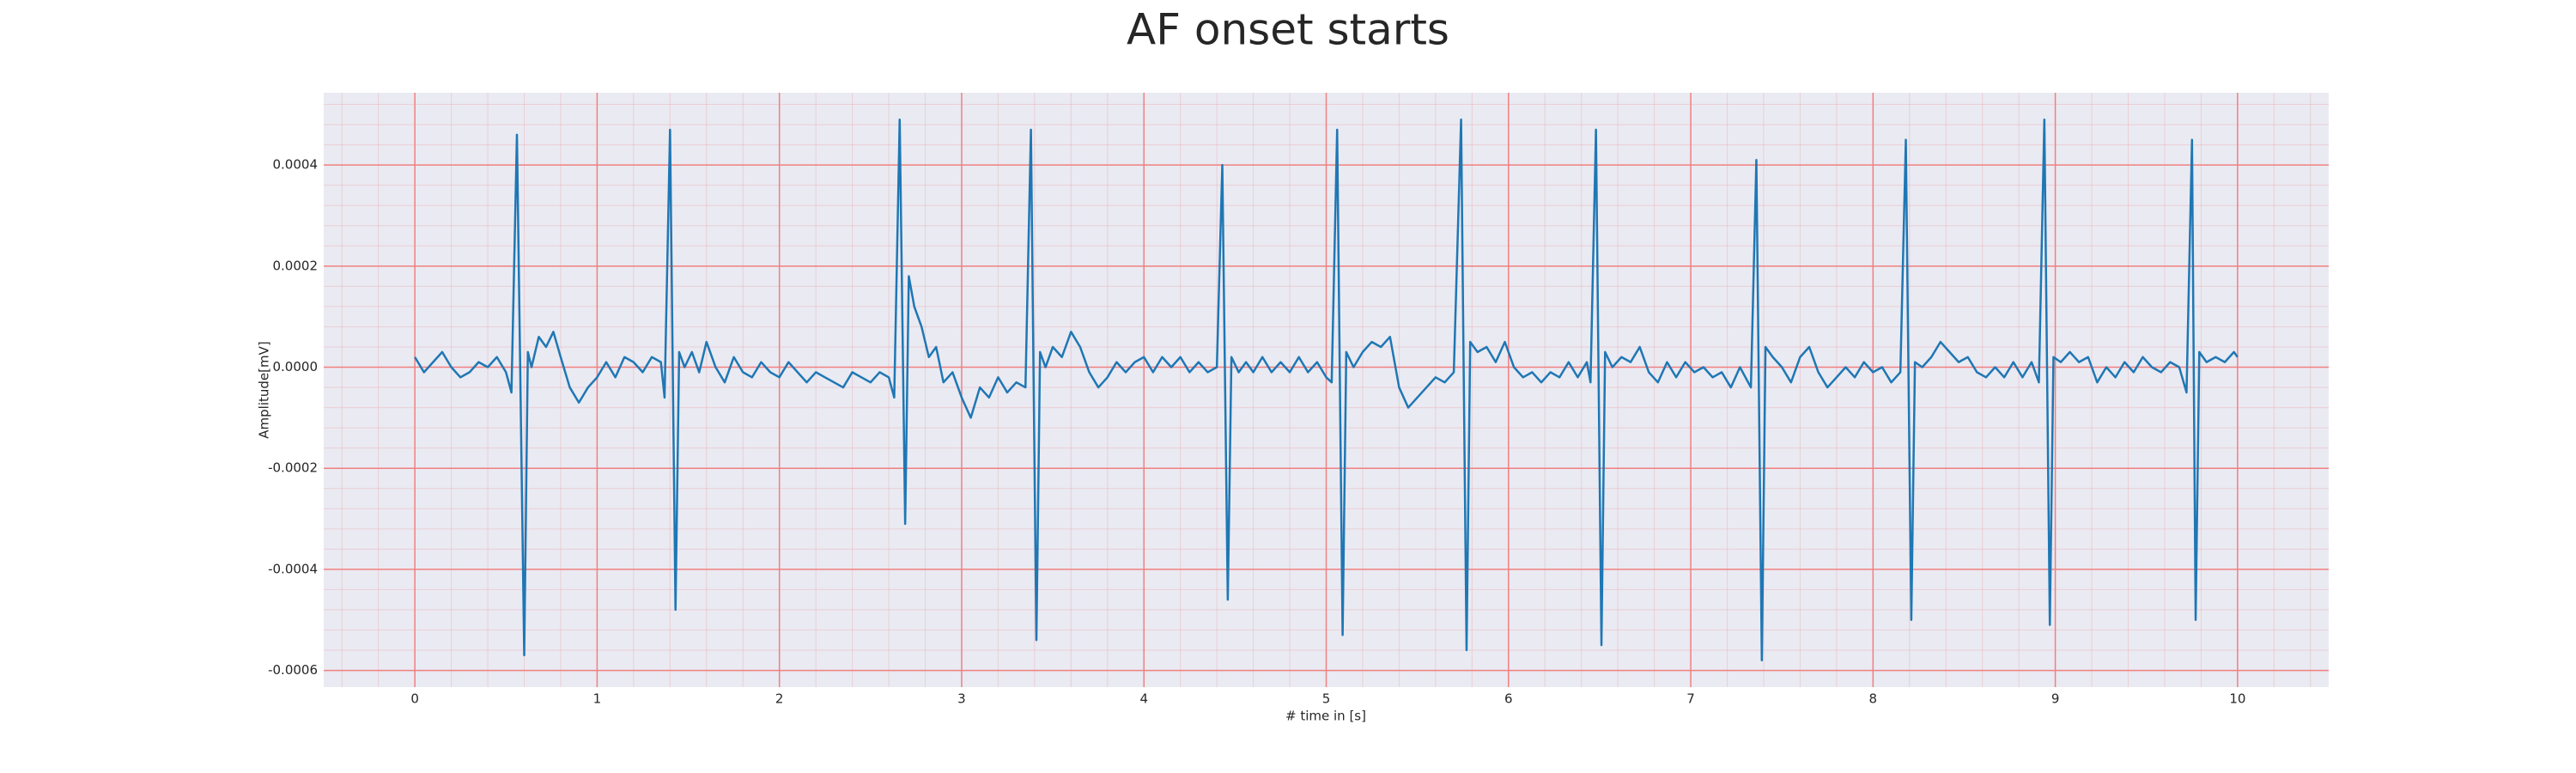 This screenshot has width=2576, height=773. What do you see at coordinates (296, 165) in the screenshot?
I see `y-tick-label: 0.0004` at bounding box center [296, 165].